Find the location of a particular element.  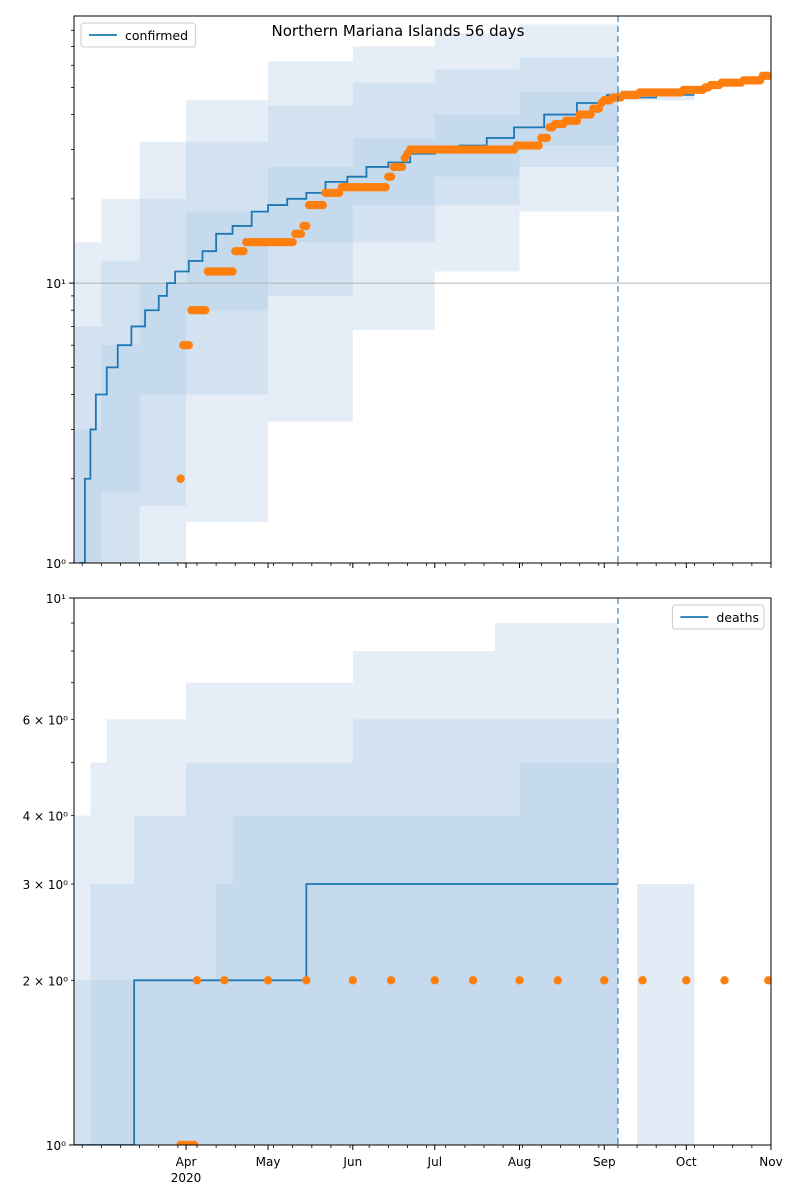

chart-title: Northern Mariana Islands 56 days is located at coordinates (398, 31).